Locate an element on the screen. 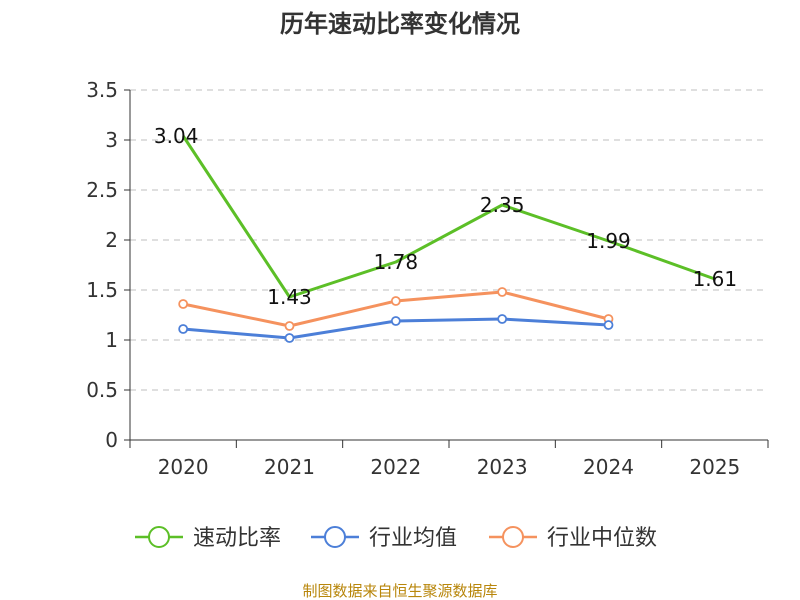 Image resolution: width=800 pixels, height=600 pixels. y-tick-label: 2 is located at coordinates (111, 240).